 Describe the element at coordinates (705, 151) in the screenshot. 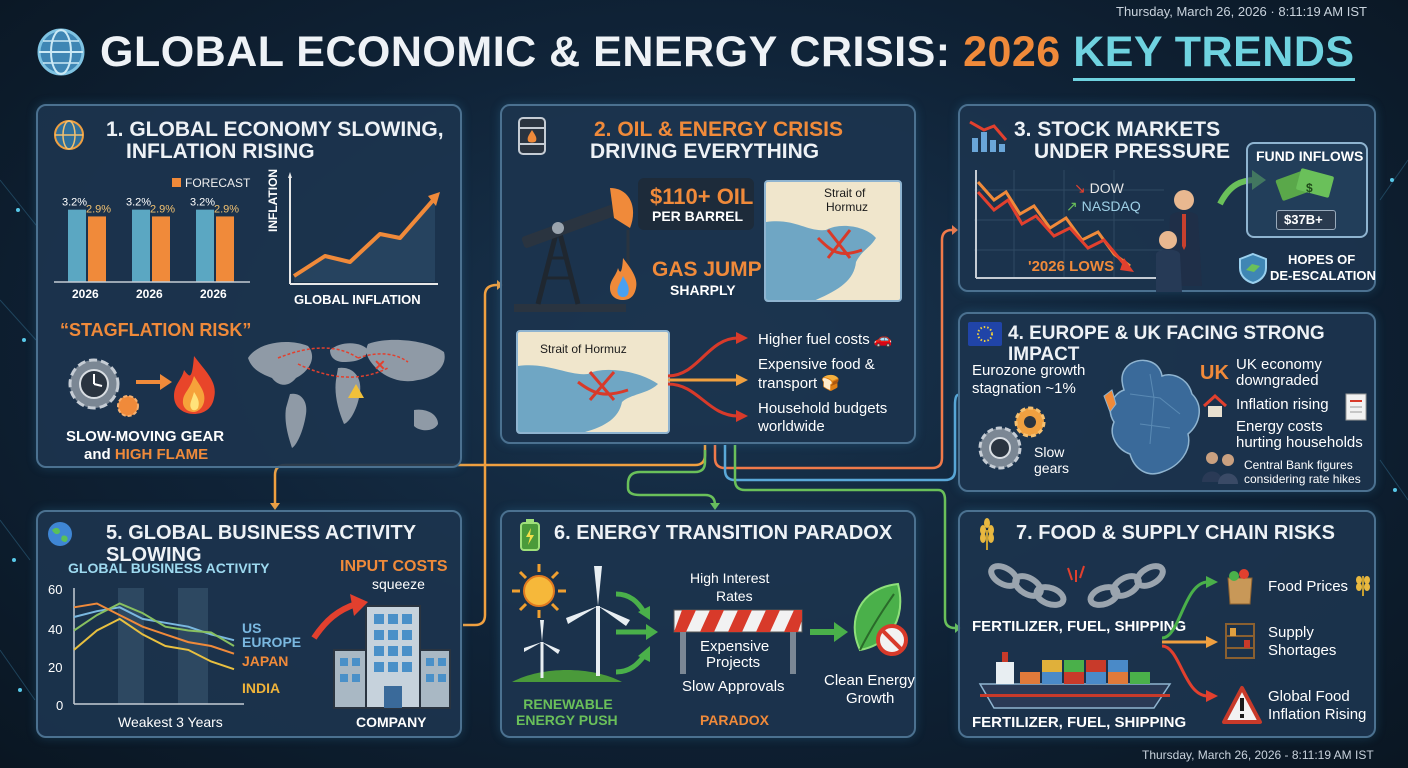

I see `panel-title-line2: DRIVING EVERYTHING` at that location.